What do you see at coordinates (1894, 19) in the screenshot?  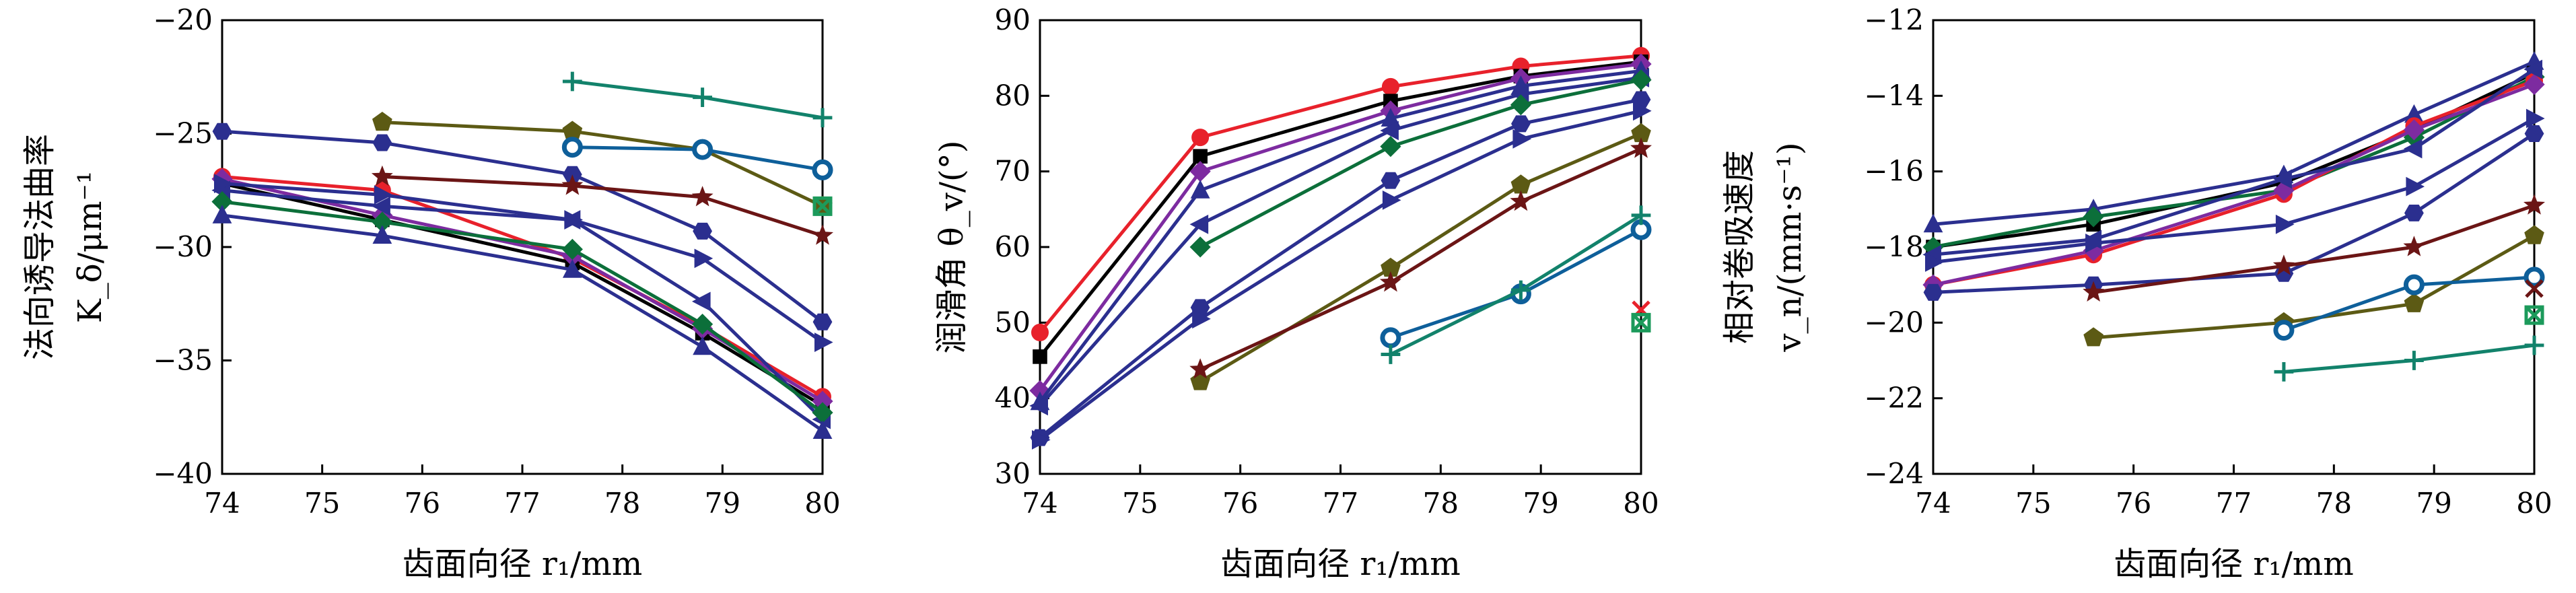 I see `y-tick-label: −12` at bounding box center [1894, 19].